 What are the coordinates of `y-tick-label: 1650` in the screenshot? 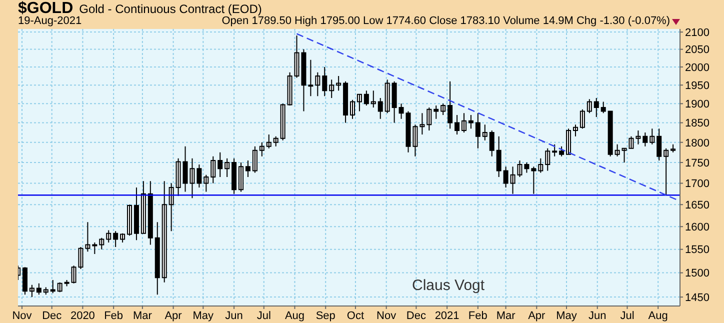 It's located at (697, 206).